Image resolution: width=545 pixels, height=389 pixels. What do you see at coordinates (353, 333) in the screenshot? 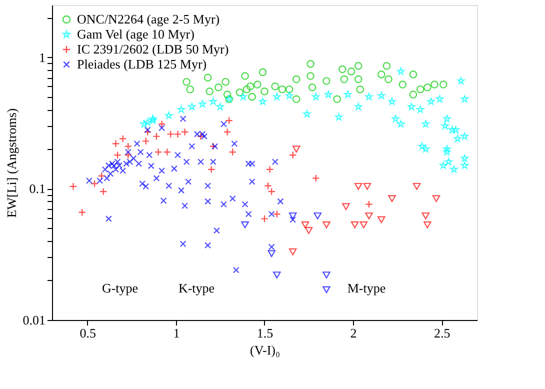
I see `x-tick-label: 2` at bounding box center [353, 333].